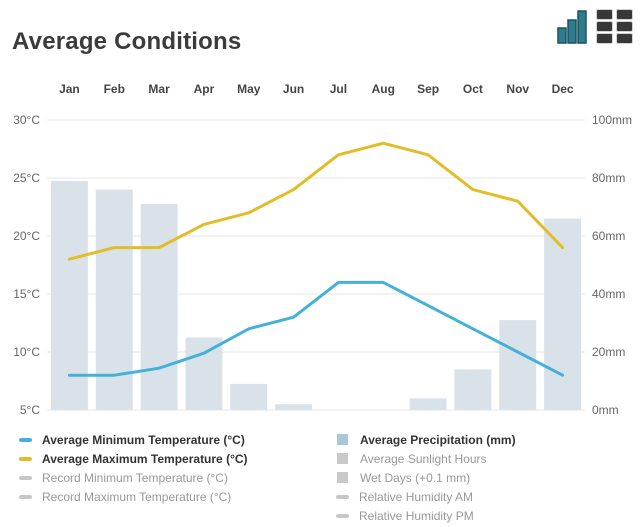 This screenshot has height=527, width=644. Describe the element at coordinates (159, 89) in the screenshot. I see `month-label: Mar` at that location.